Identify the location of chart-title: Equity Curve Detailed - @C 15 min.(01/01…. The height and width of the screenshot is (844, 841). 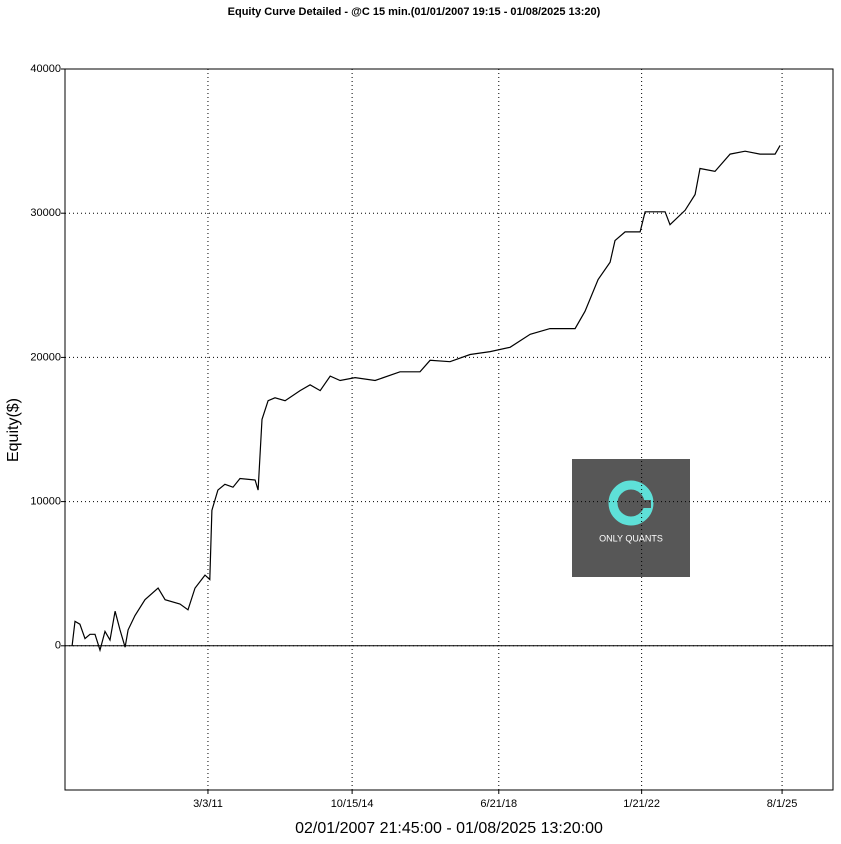
(414, 12).